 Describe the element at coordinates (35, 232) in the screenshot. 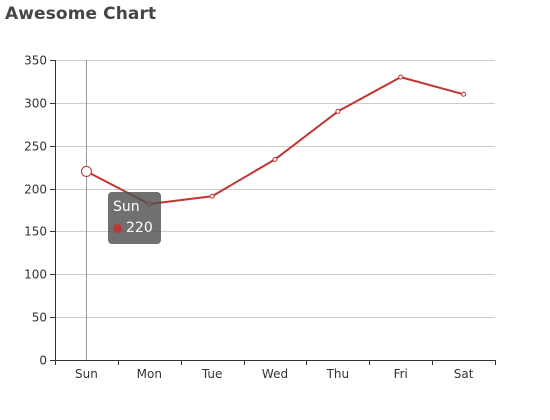

I see `y-tick-label: 150` at that location.